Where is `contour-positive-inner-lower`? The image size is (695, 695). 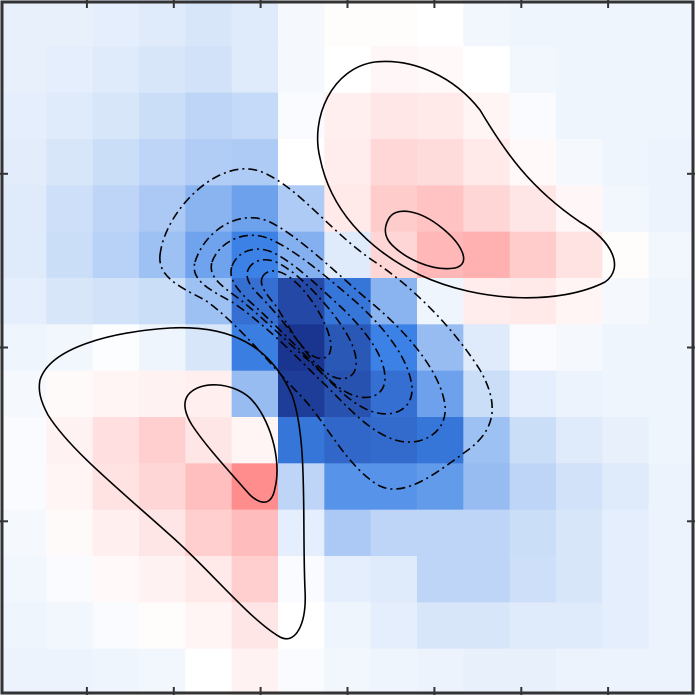
contour-positive-inner-lower is located at coordinates (231, 443).